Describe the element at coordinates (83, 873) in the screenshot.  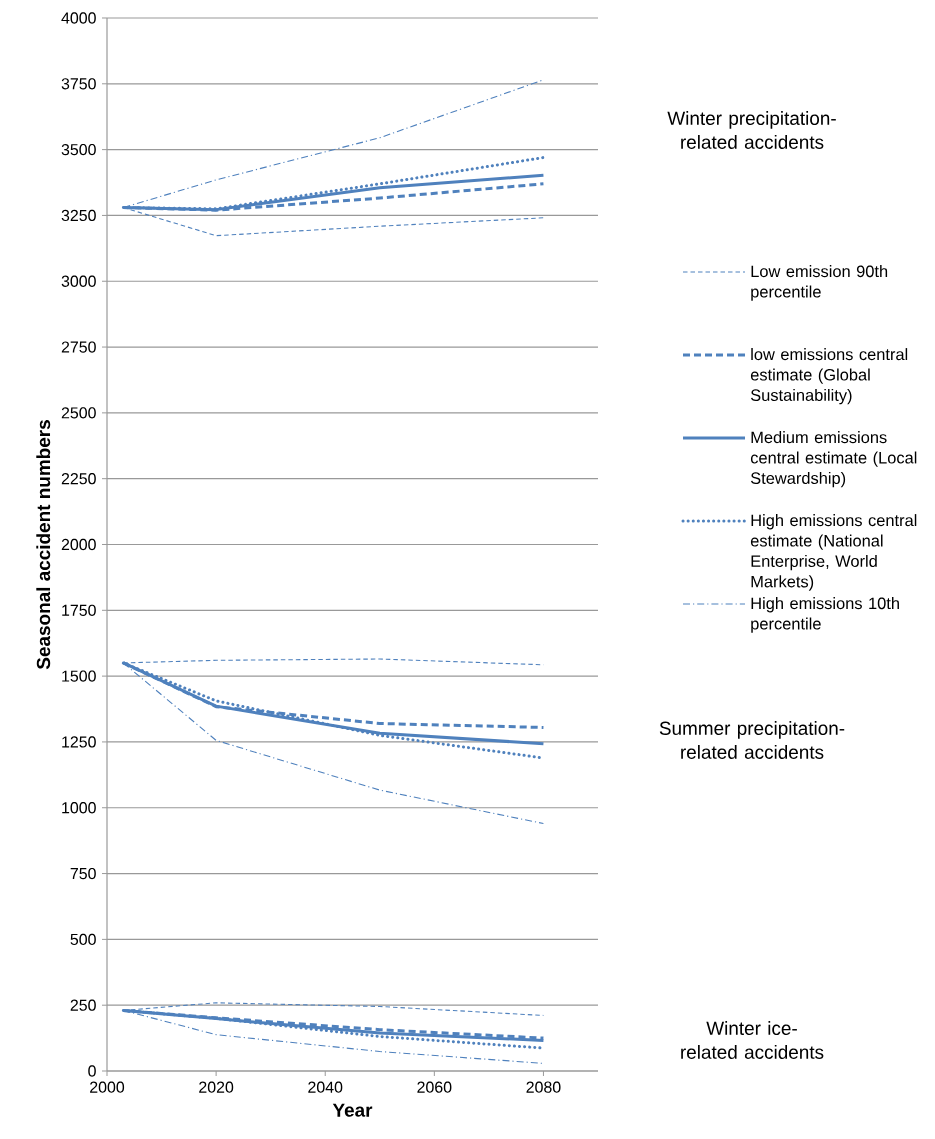
I see `y-tick-label: 750` at that location.